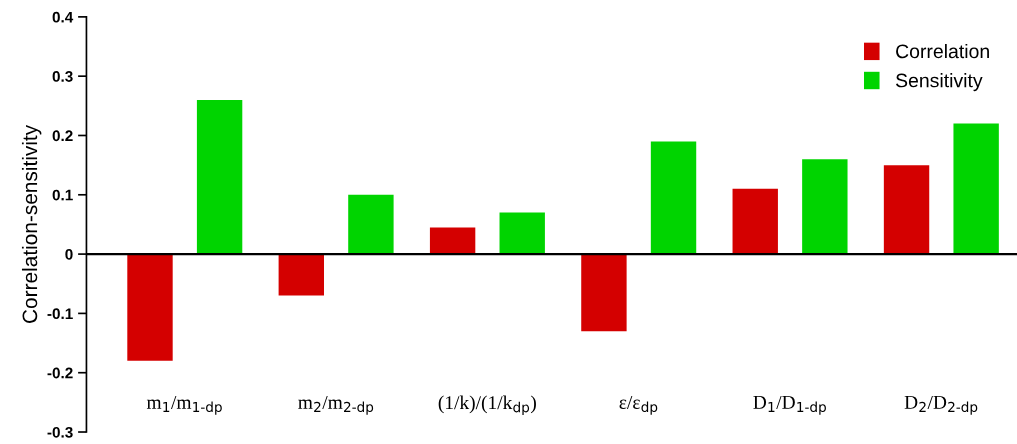  I want to click on x-tick-label: (1/k)/(1/k$_{dp}$), so click(487, 405).